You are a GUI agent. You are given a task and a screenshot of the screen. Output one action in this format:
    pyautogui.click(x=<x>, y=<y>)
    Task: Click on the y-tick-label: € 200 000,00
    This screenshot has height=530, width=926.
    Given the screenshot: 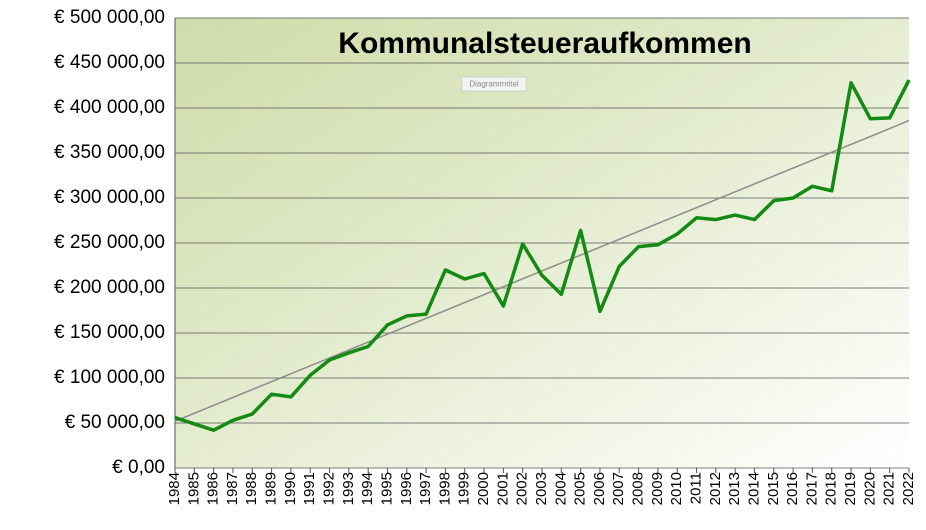 What is the action you would take?
    pyautogui.click(x=109, y=287)
    